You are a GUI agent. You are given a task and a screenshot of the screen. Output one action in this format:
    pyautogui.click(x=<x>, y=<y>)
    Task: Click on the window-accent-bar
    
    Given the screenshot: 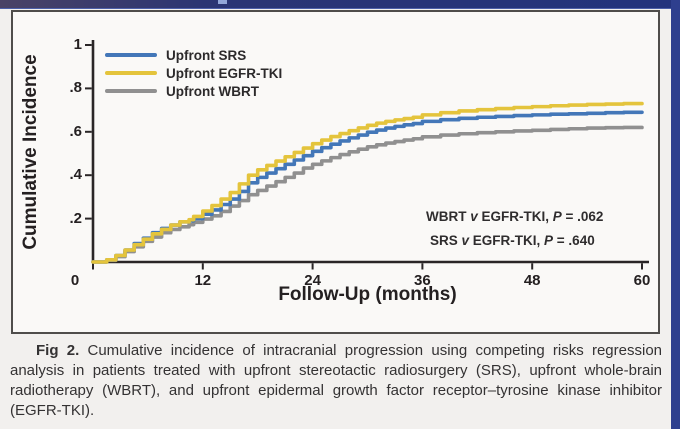 What is the action you would take?
    pyautogui.click(x=340, y=4)
    